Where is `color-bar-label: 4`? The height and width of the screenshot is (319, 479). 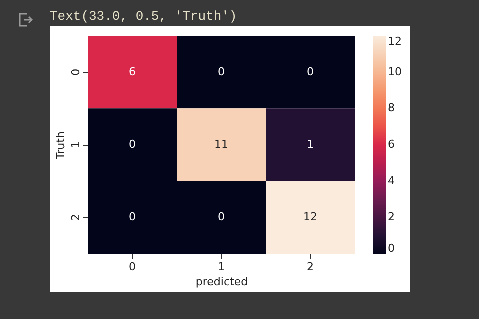
color-bar-label: 4 is located at coordinates (391, 181).